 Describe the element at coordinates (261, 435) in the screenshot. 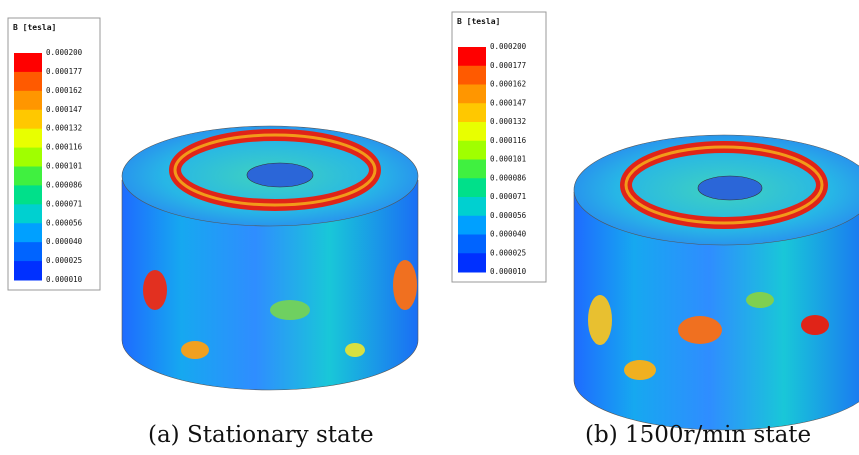

I see `caption: (a) Stationary state` at that location.